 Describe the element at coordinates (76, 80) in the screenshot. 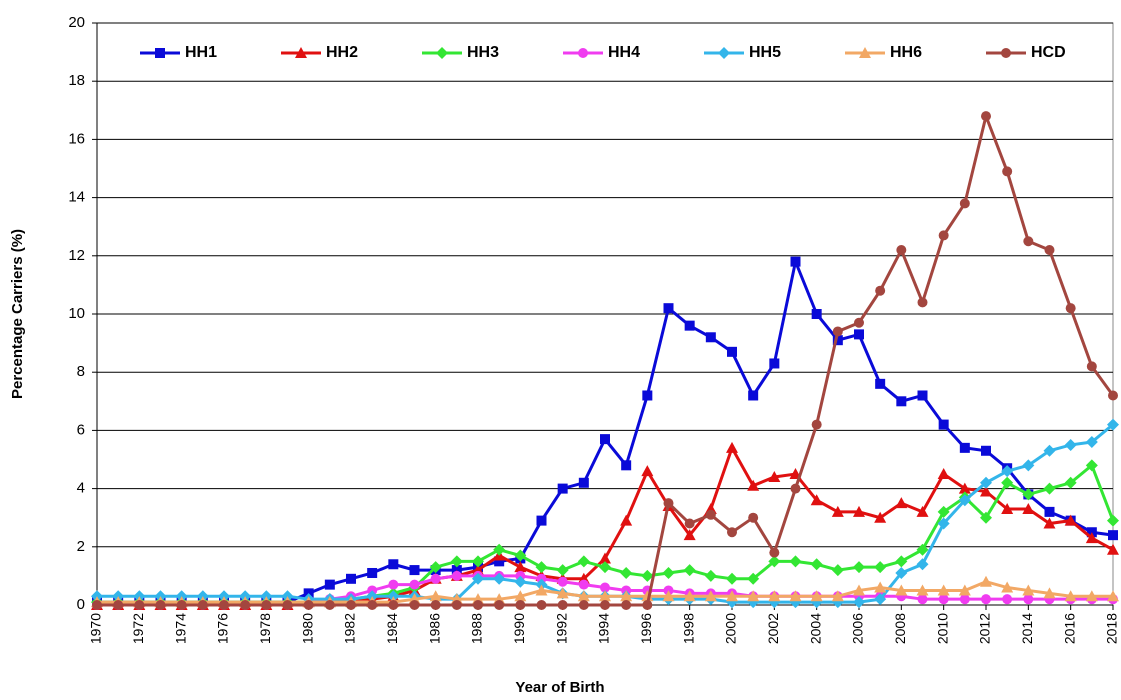

I see `y-tick-label: 18` at that location.